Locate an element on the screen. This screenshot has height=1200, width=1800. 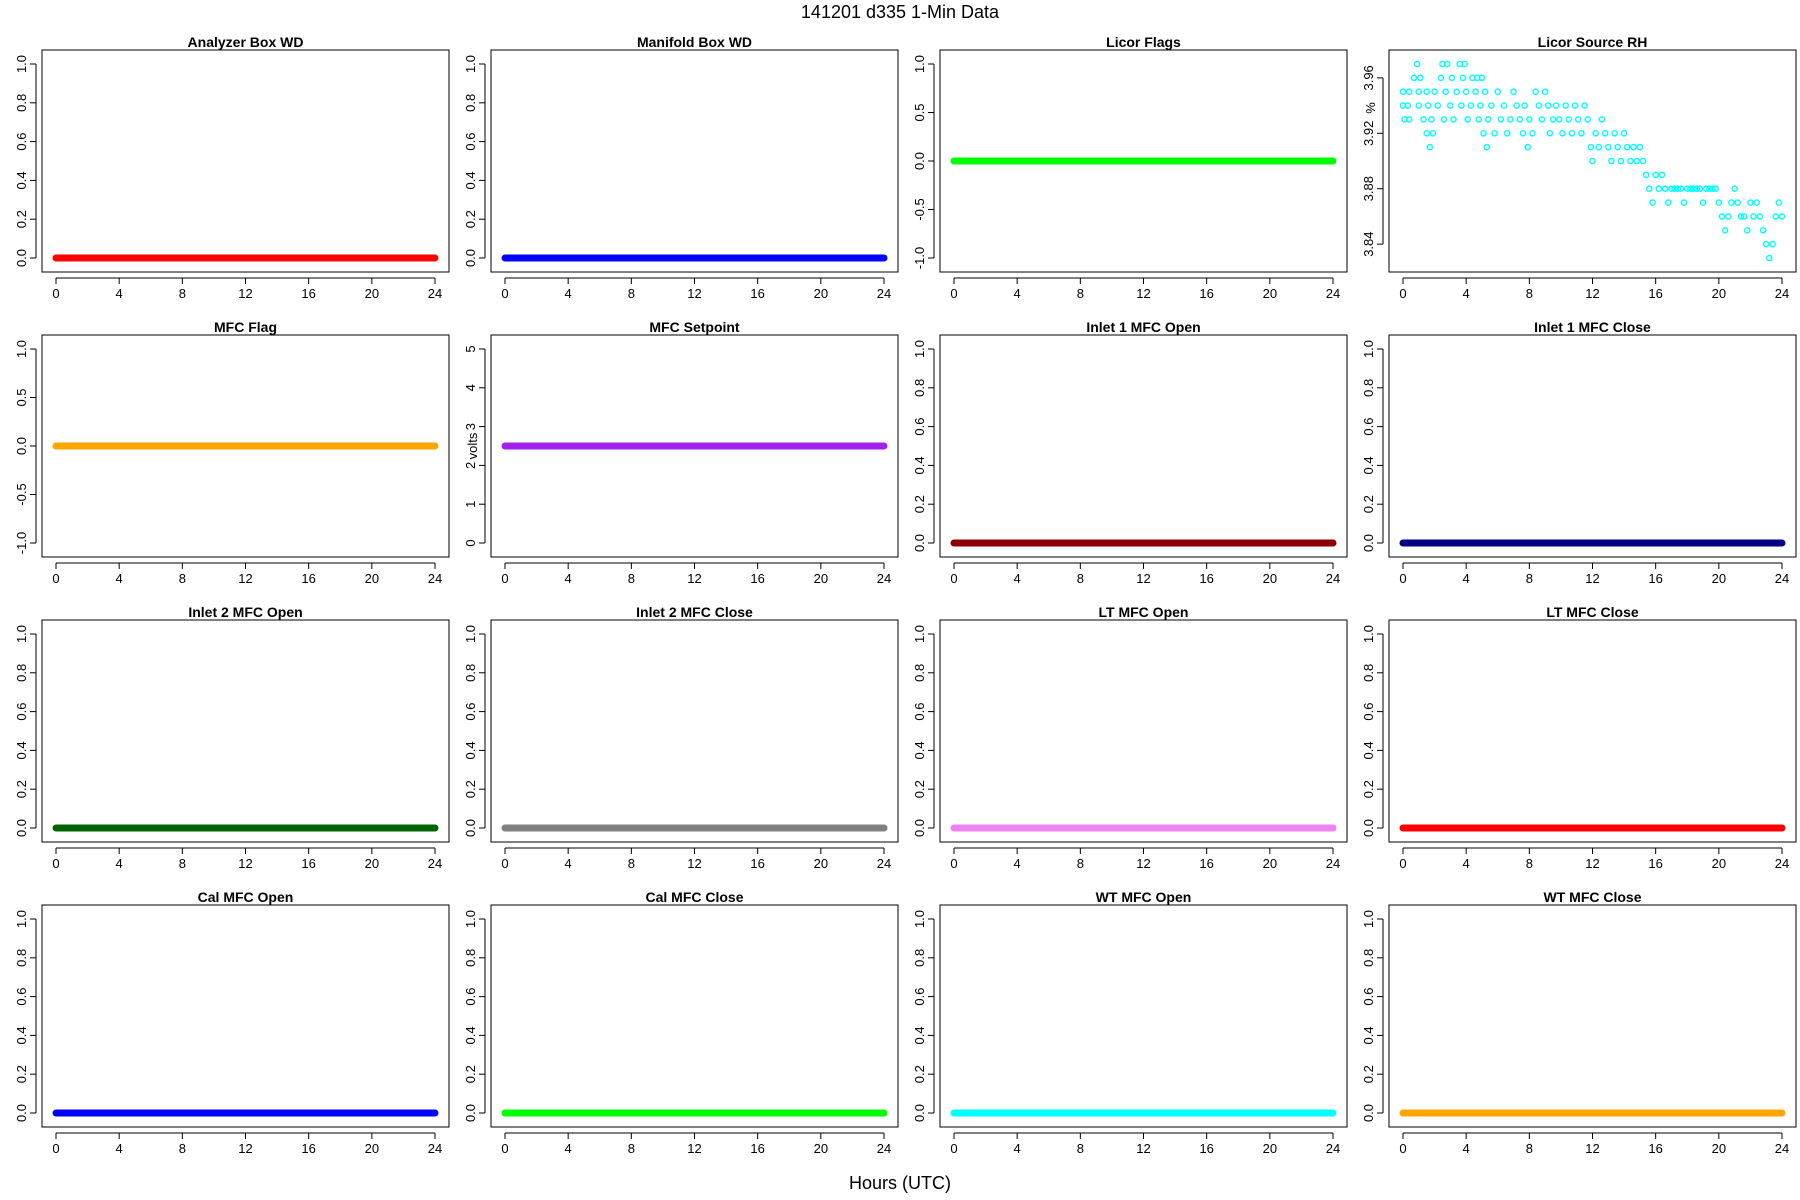
y-tick-label: -0.5 is located at coordinates (919, 209).